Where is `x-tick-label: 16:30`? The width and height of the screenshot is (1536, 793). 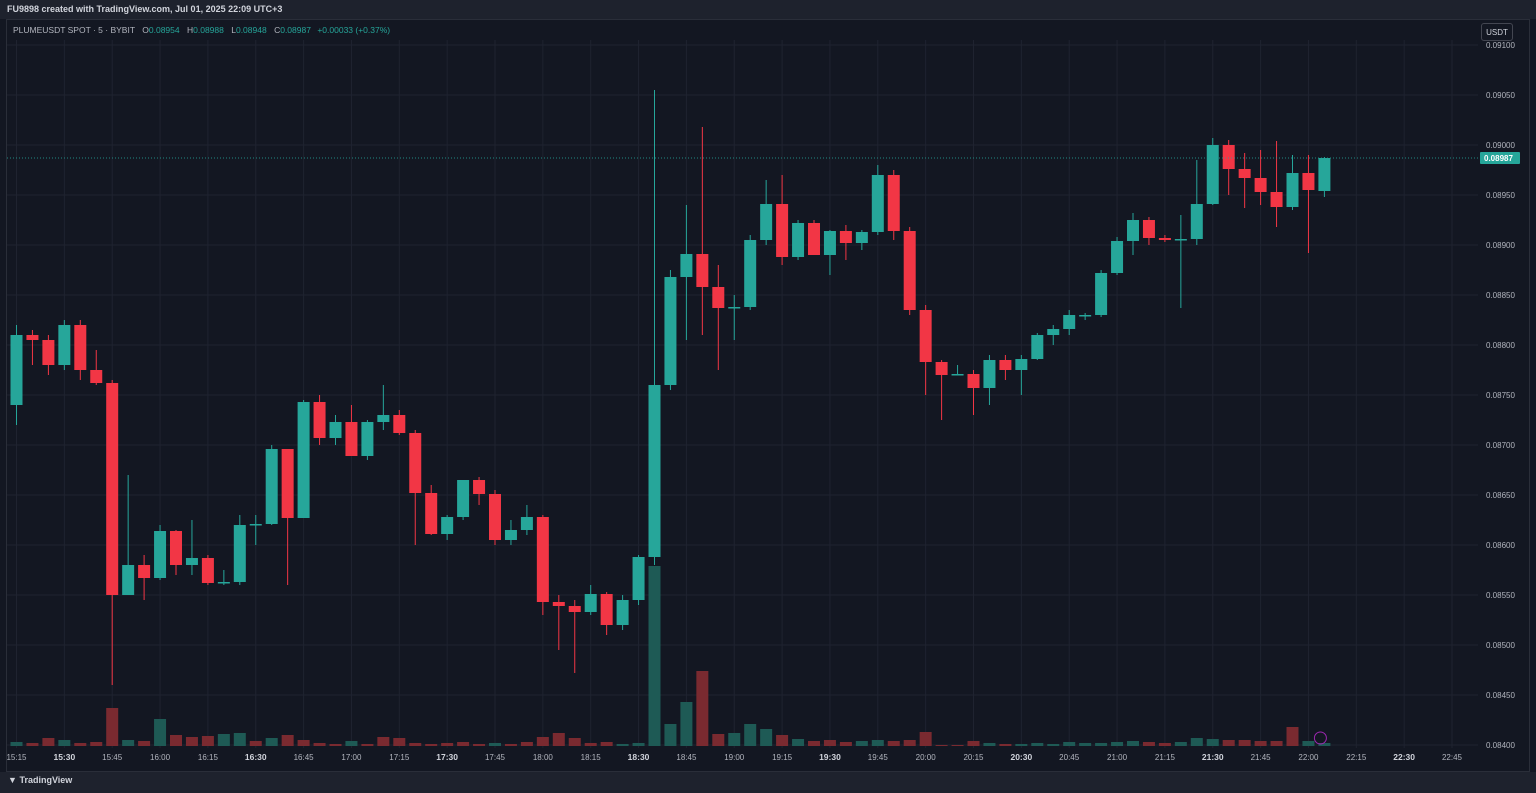
x-tick-label: 16:30 is located at coordinates (256, 757).